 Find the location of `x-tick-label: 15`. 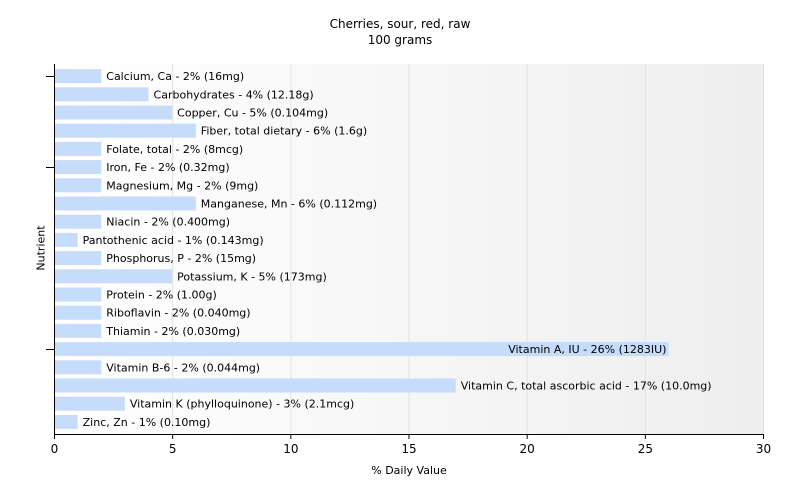

x-tick-label: 15 is located at coordinates (408, 449).